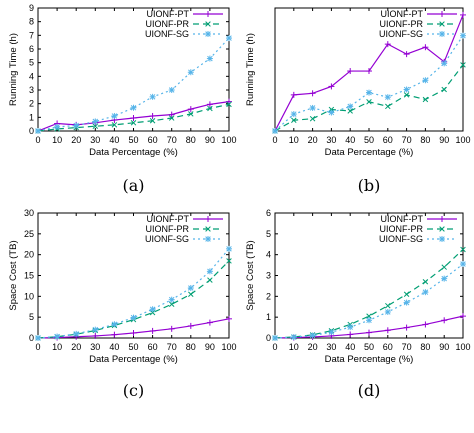 The image size is (474, 433). Describe the element at coordinates (369, 98) in the screenshot. I see `series-line-uionf-pr` at that location.